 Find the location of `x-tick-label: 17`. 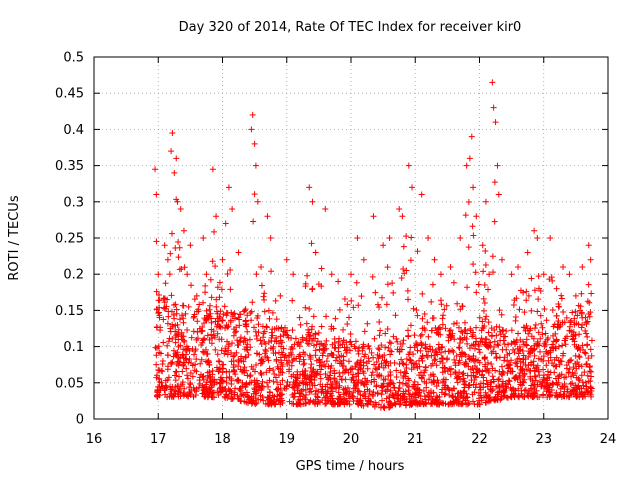

x-tick-label: 17 is located at coordinates (158, 439).